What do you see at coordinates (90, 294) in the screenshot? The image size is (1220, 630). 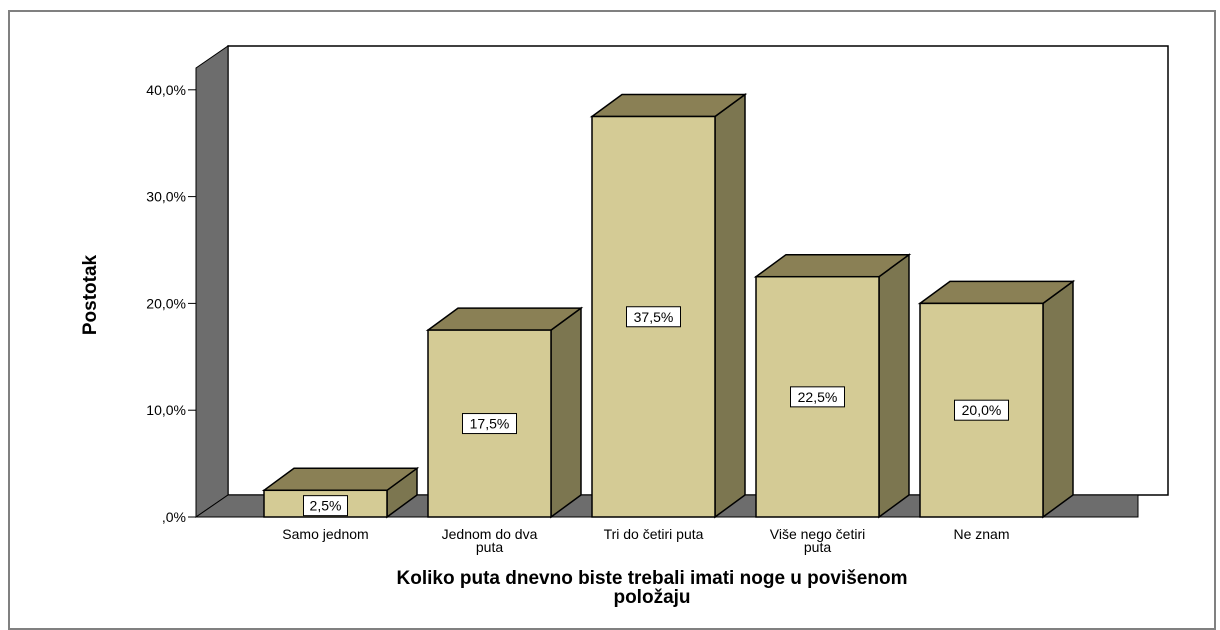 I see `y-axis-title: Postotak` at bounding box center [90, 294].